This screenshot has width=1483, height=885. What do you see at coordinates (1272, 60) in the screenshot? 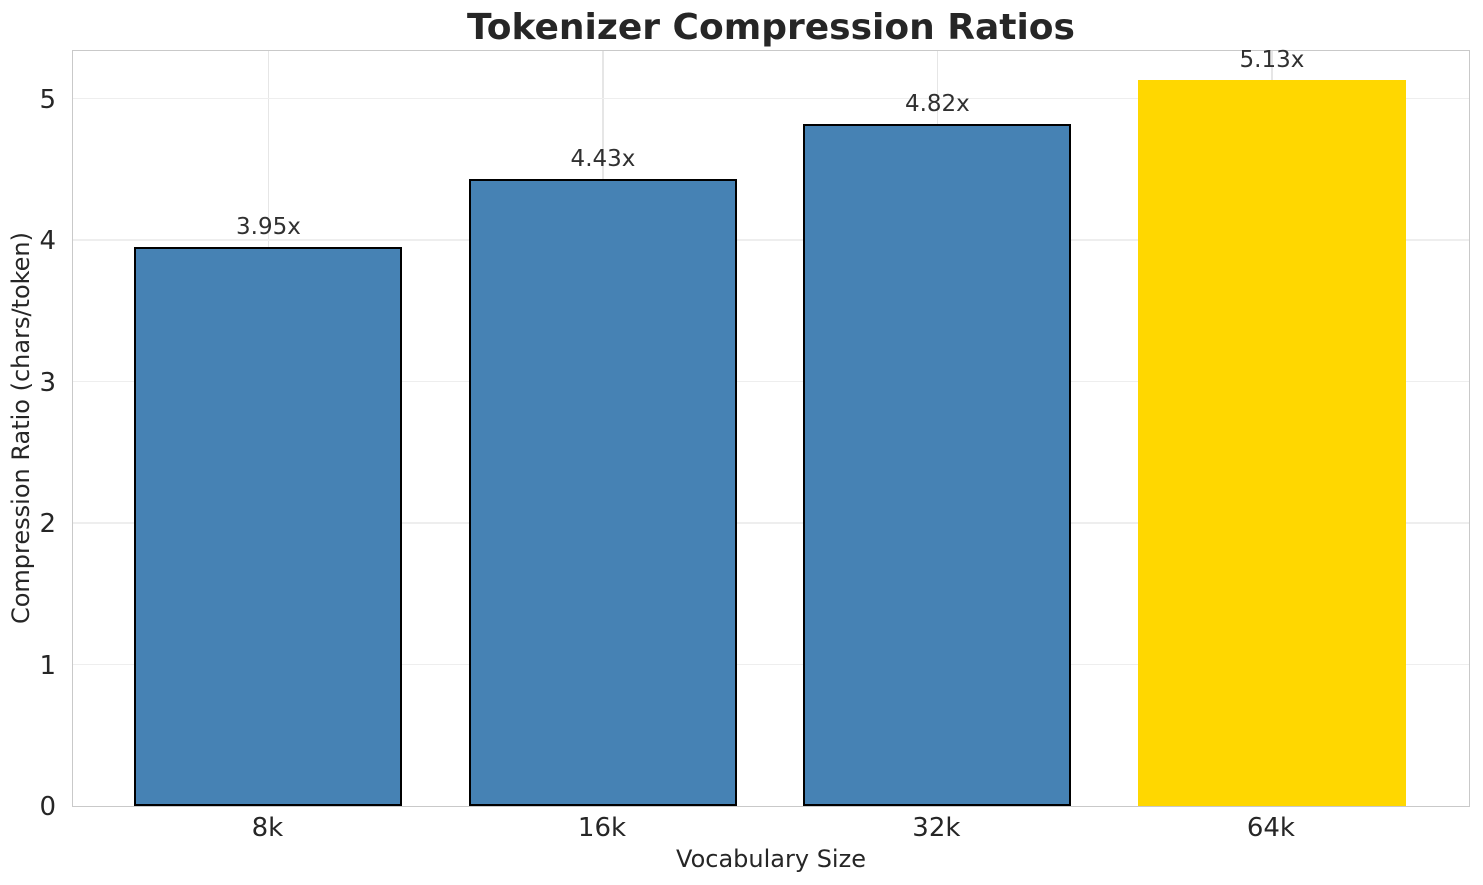
I see `bar-value-label: 5.13x` at bounding box center [1272, 60].